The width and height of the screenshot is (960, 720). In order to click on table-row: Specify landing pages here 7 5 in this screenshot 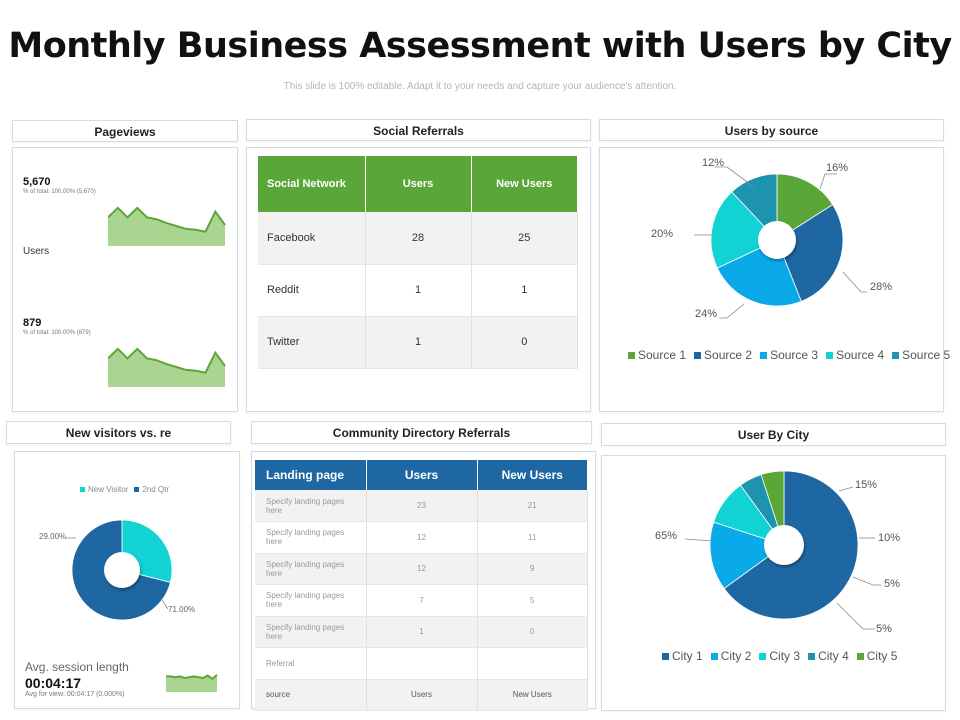, I will do `click(421, 600)`.